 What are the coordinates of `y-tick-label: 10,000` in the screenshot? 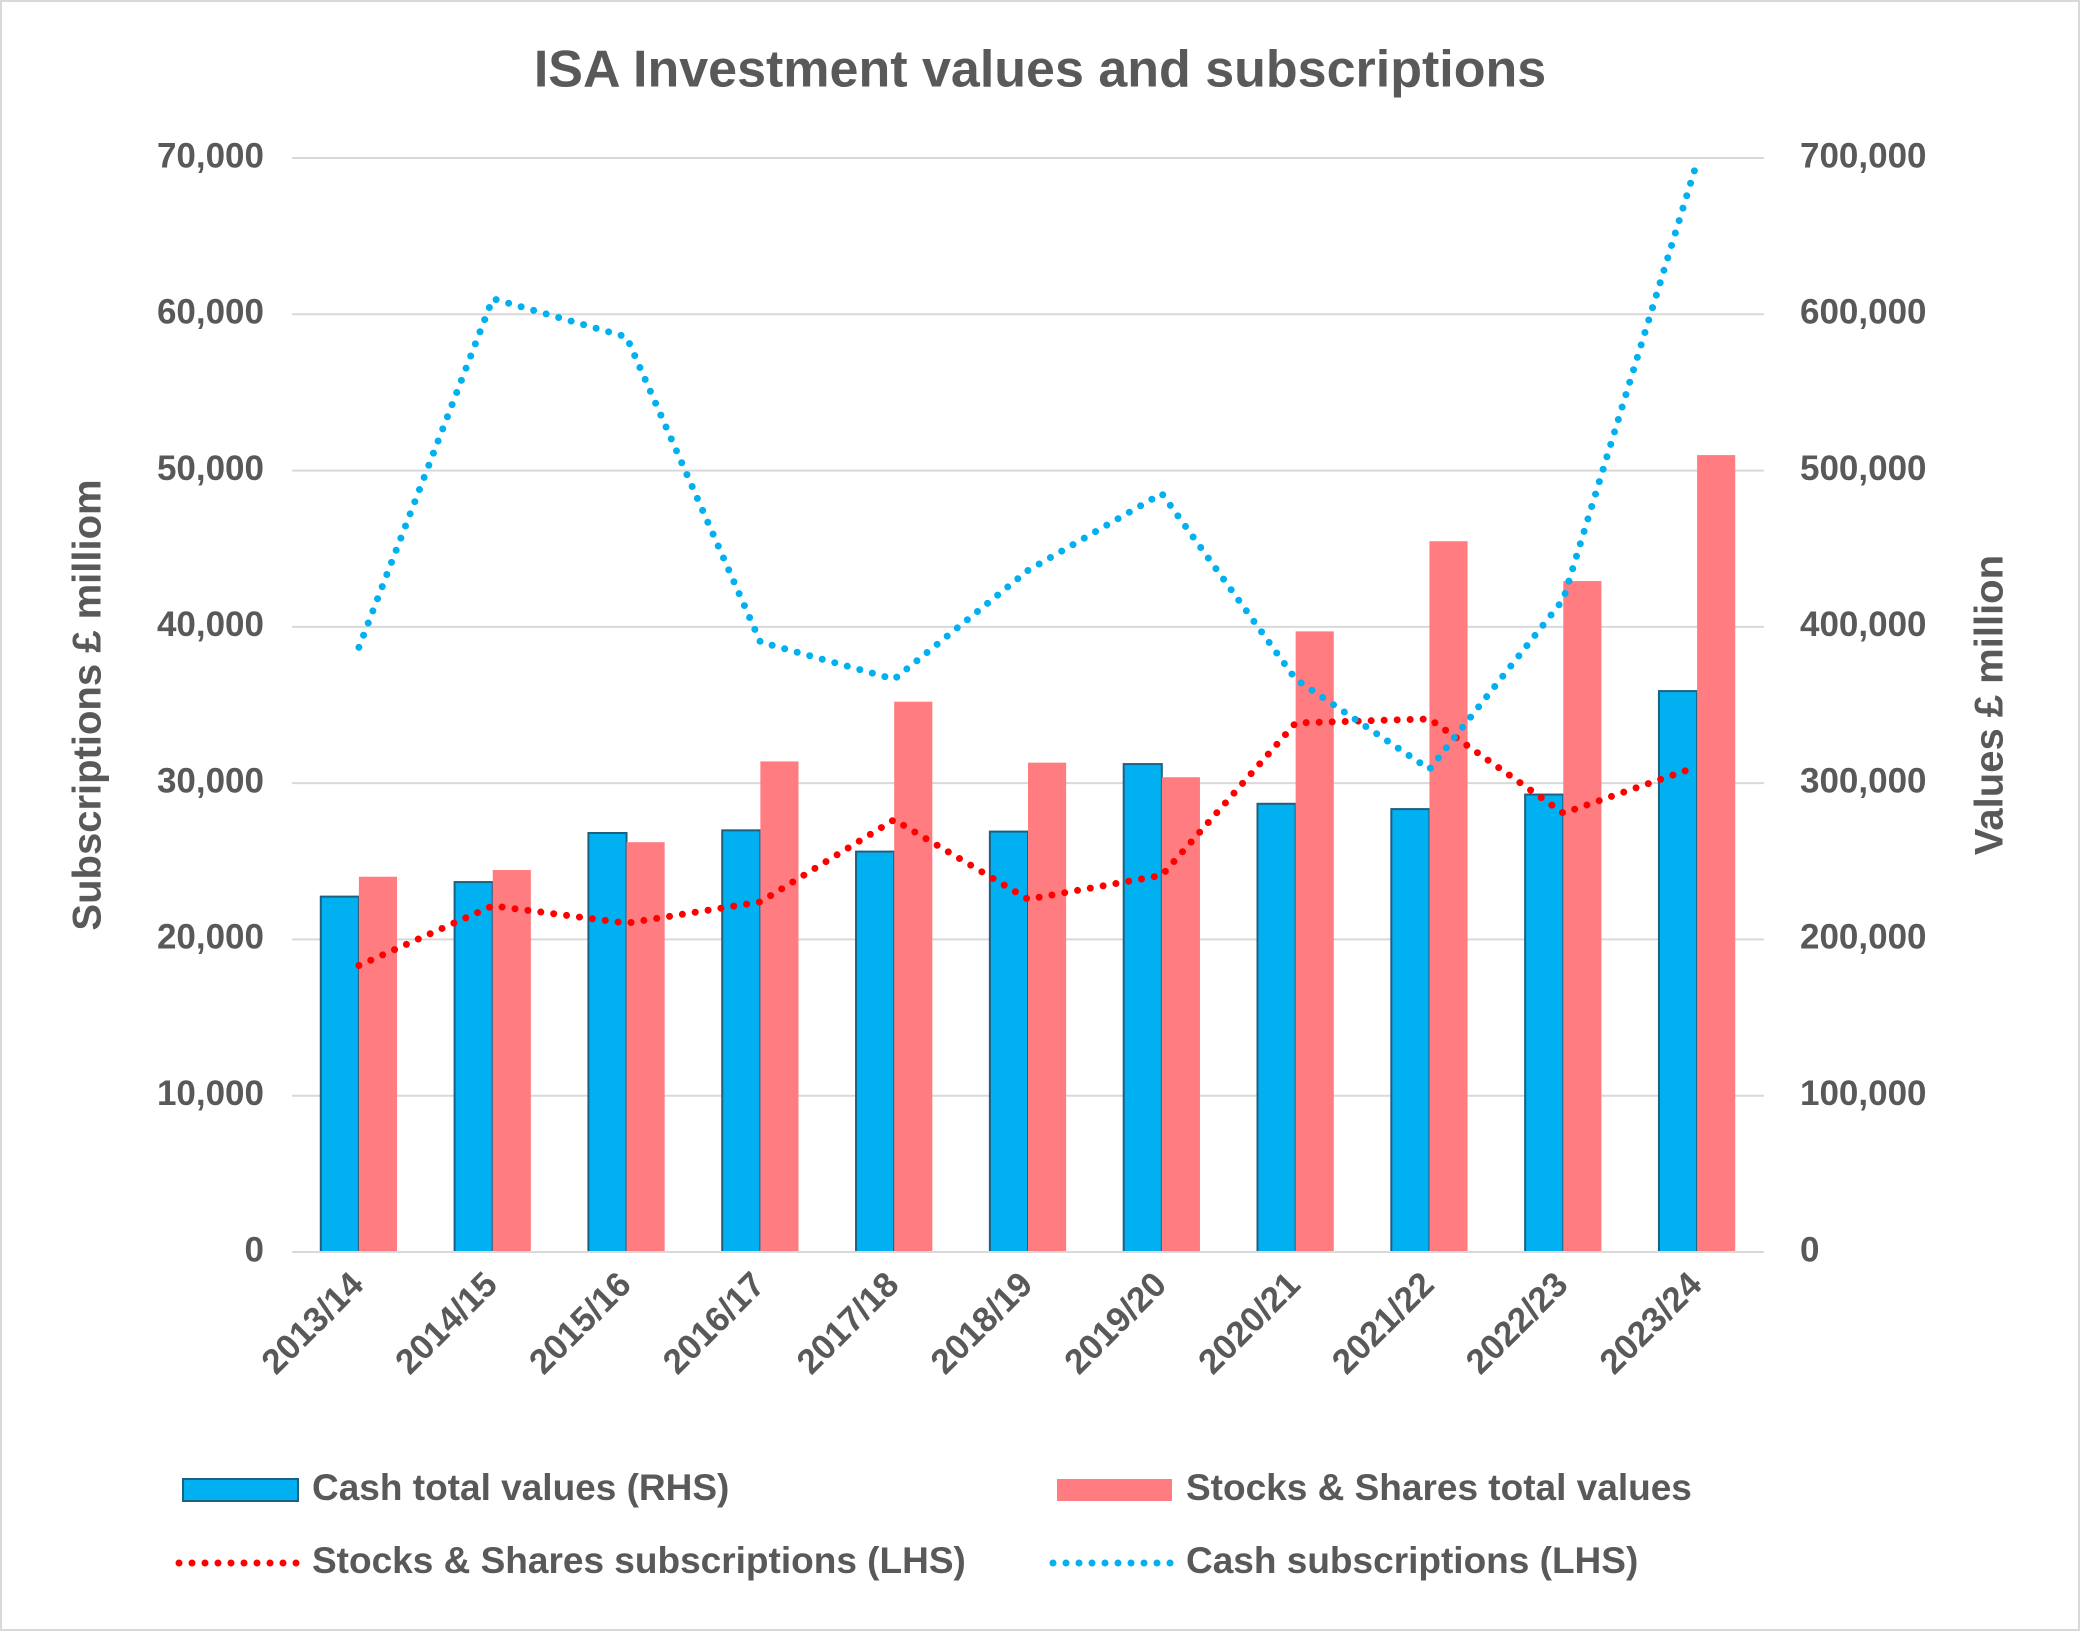 It's located at (210, 1093).